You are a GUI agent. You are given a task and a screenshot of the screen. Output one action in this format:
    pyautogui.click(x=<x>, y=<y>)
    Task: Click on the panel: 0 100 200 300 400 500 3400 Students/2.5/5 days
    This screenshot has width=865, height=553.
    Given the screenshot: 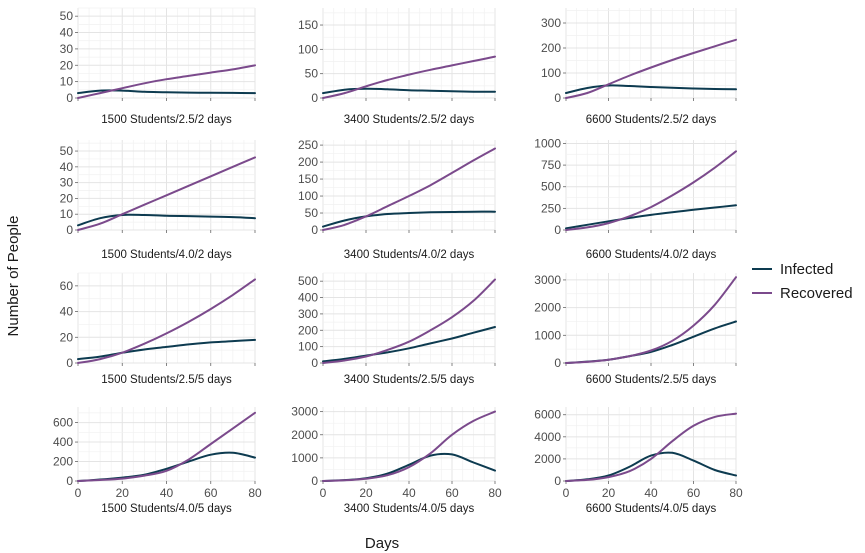 What is the action you would take?
    pyautogui.click(x=397, y=329)
    